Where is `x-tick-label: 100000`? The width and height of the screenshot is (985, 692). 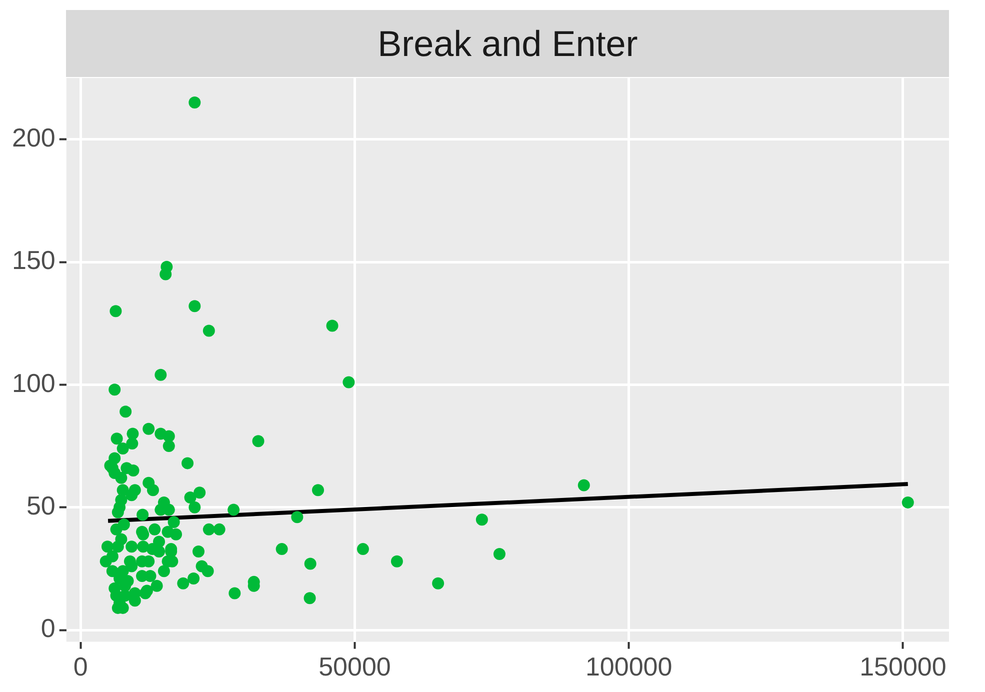
x-tick-label: 100000 is located at coordinates (628, 667).